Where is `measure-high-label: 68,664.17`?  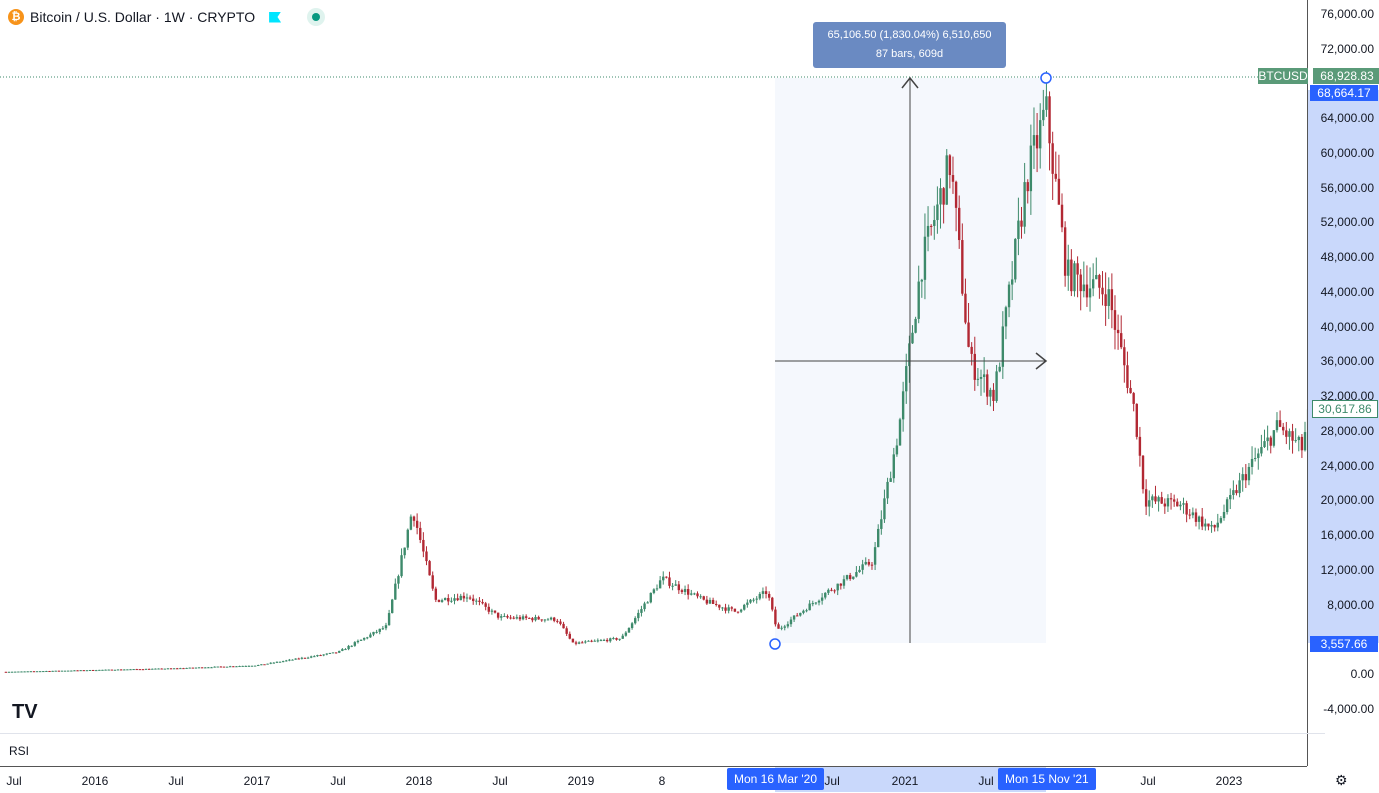 measure-high-label: 68,664.17 is located at coordinates (1344, 93).